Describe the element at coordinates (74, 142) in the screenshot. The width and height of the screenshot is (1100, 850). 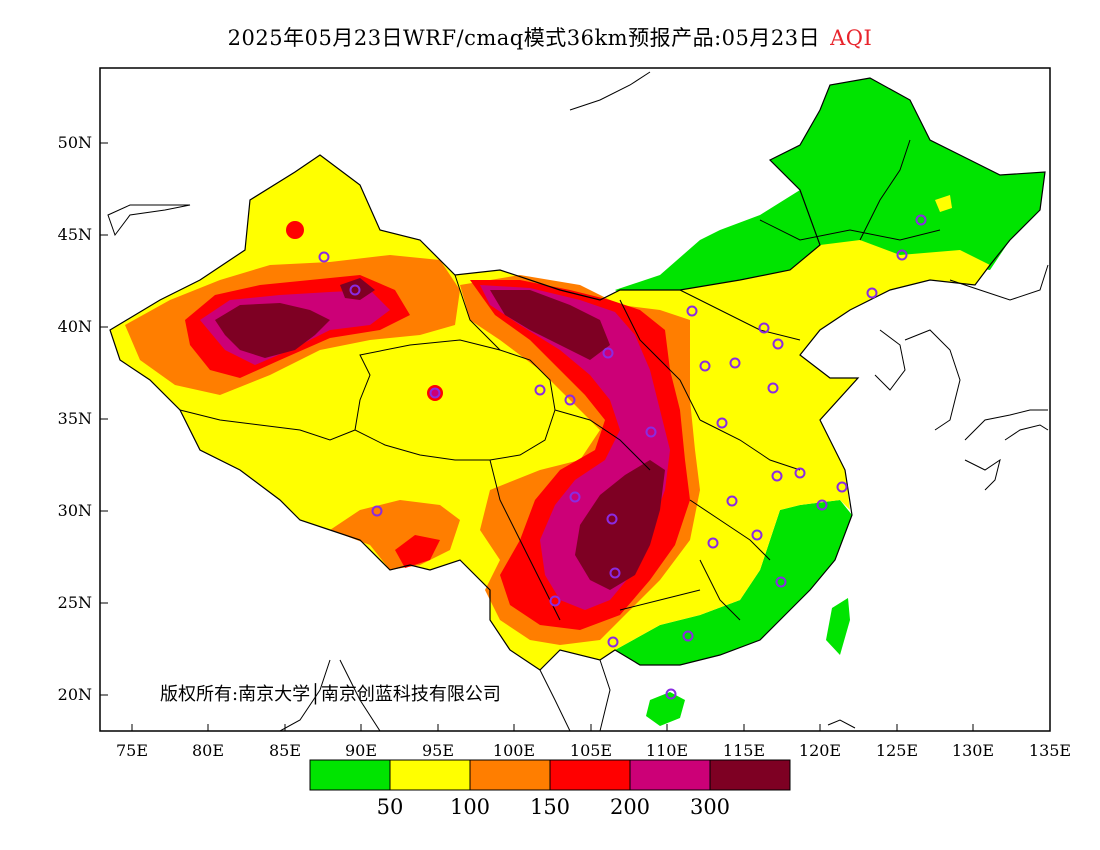
I see `y-tick-label: 50N` at that location.